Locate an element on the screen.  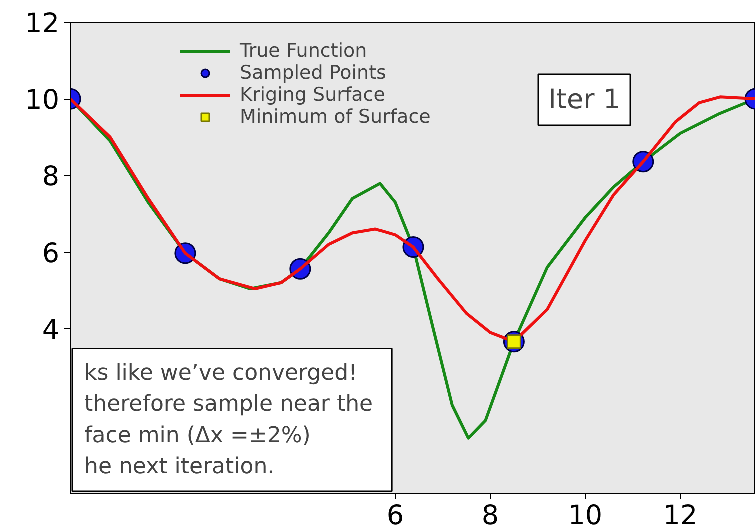
y-tick-label: 8 is located at coordinates (51, 177).